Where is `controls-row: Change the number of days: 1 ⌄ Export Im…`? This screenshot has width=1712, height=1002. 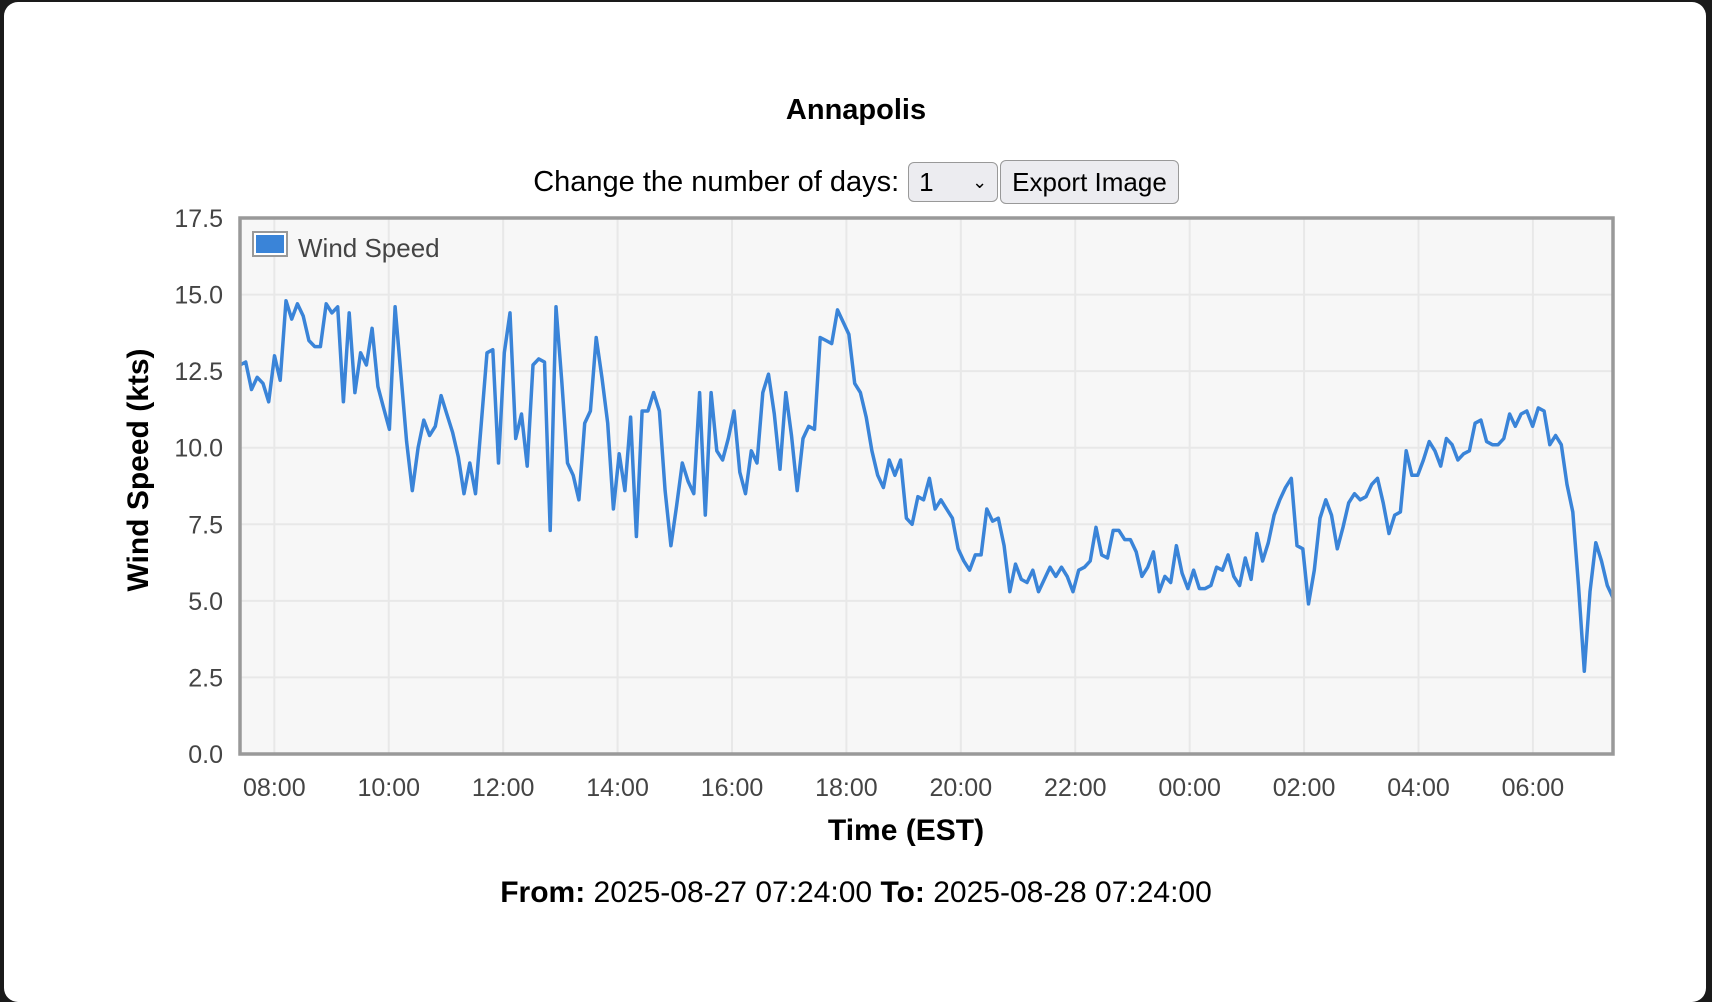 controls-row: Change the number of days: 1 ⌄ Export Im… is located at coordinates (856, 182).